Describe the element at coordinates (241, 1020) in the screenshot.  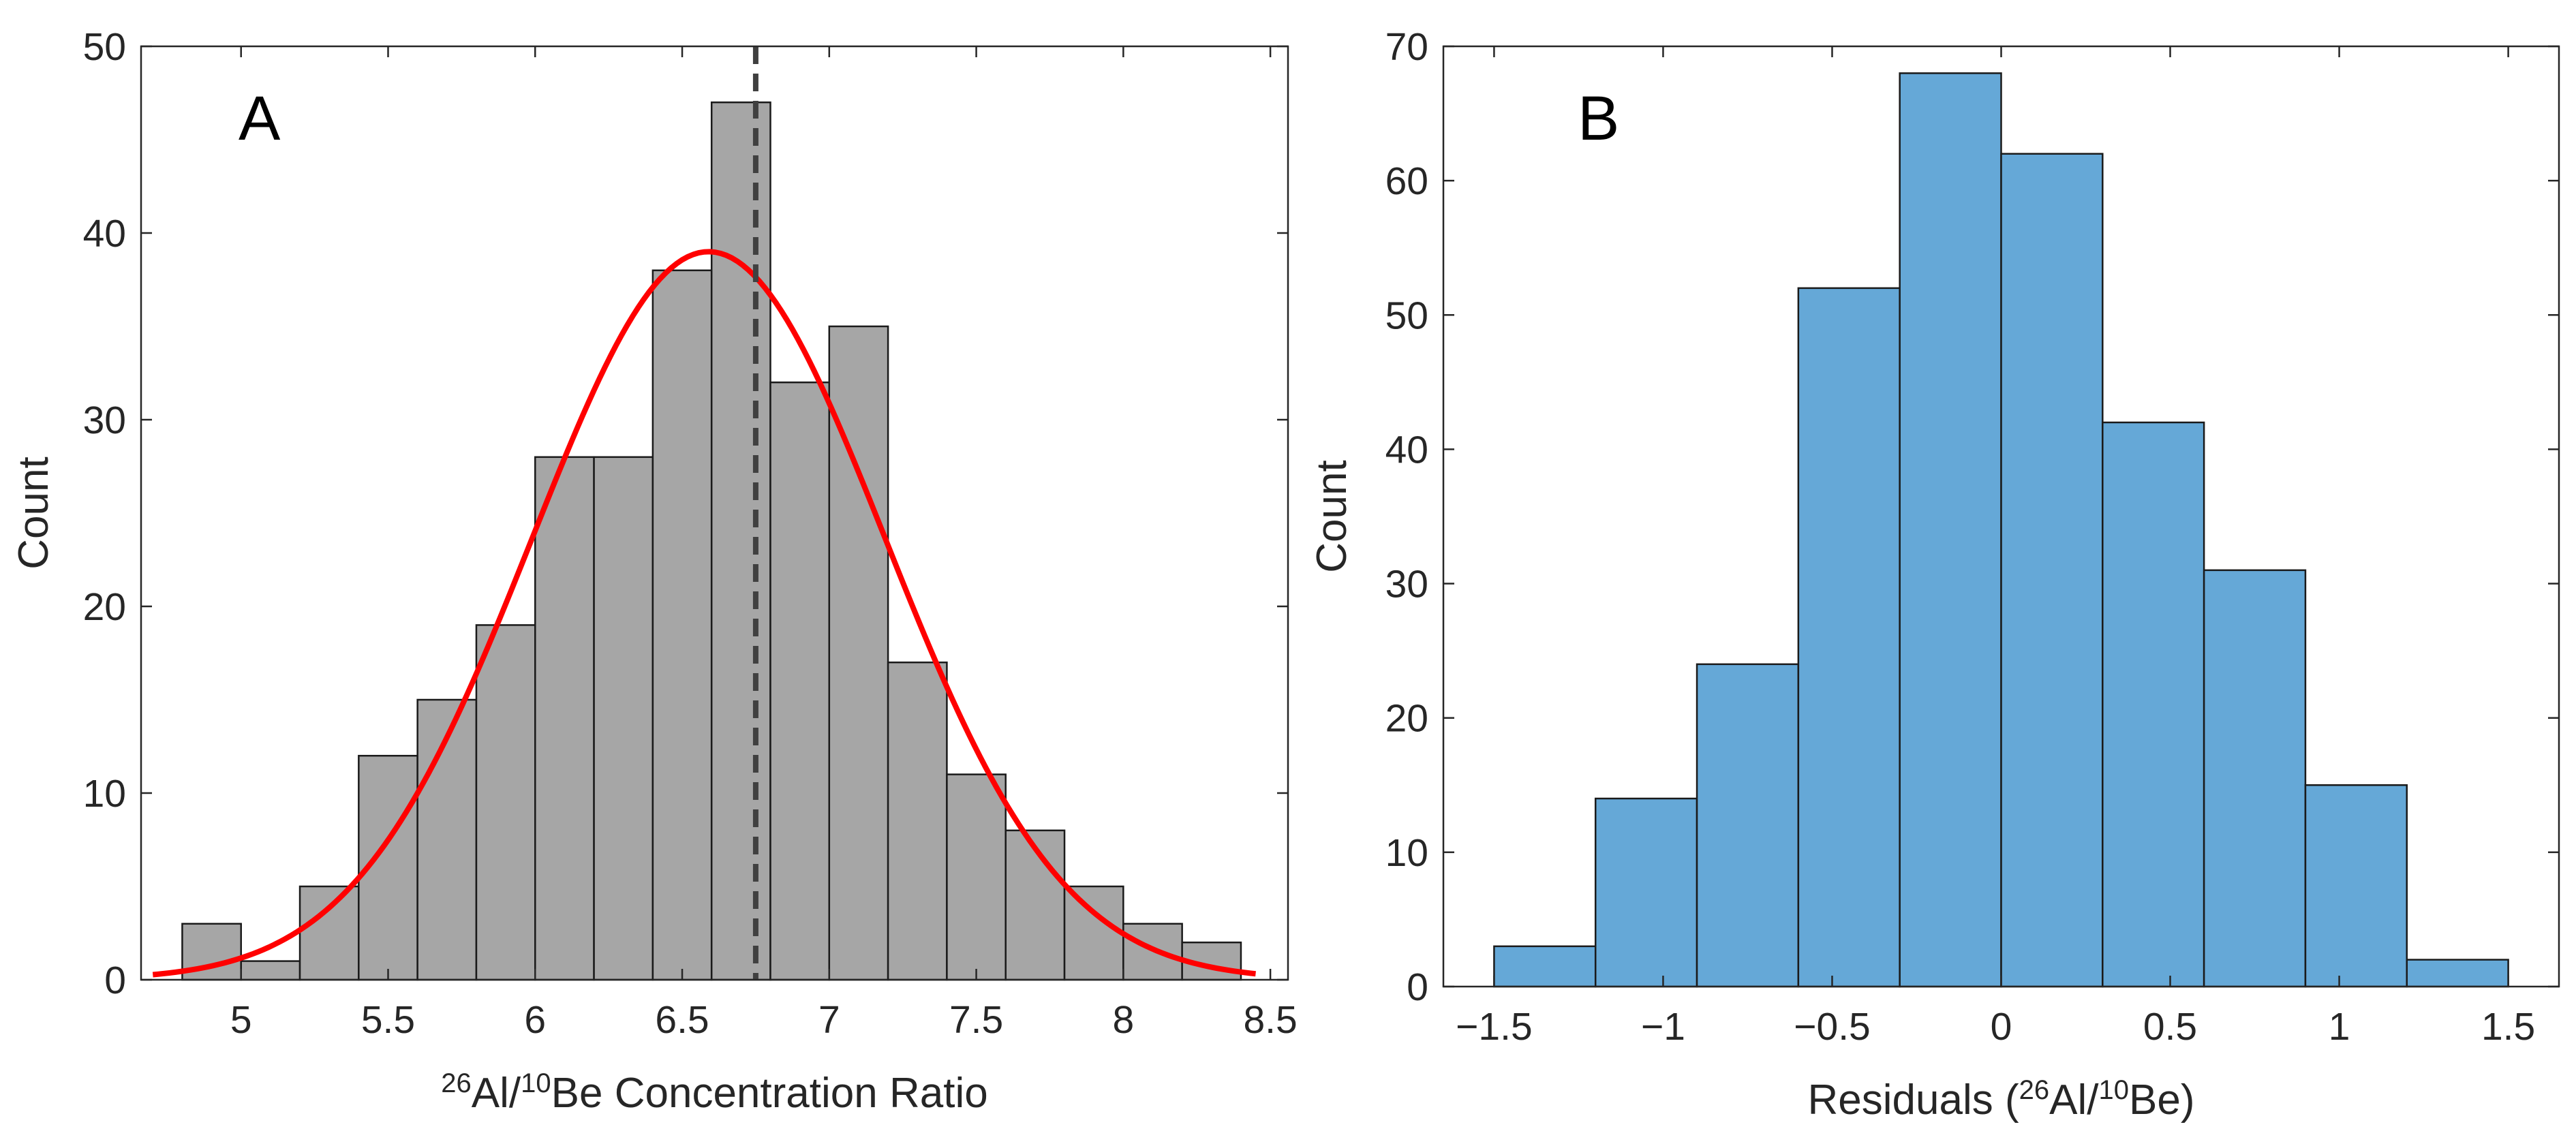
I see `x-tick-label: 5` at that location.